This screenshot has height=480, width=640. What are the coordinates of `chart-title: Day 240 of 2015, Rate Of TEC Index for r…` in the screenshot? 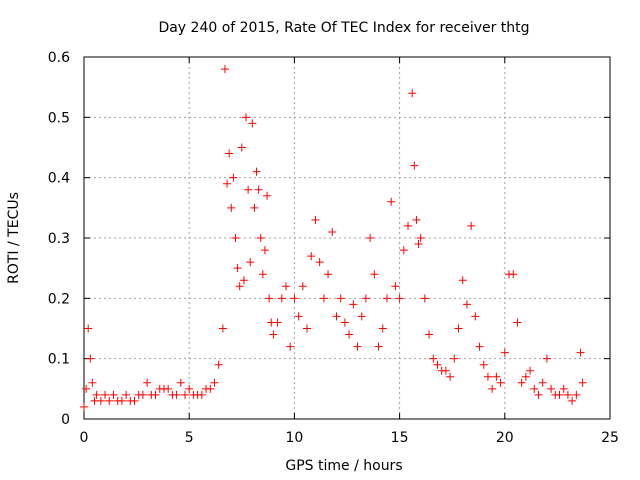 It's located at (343, 28).